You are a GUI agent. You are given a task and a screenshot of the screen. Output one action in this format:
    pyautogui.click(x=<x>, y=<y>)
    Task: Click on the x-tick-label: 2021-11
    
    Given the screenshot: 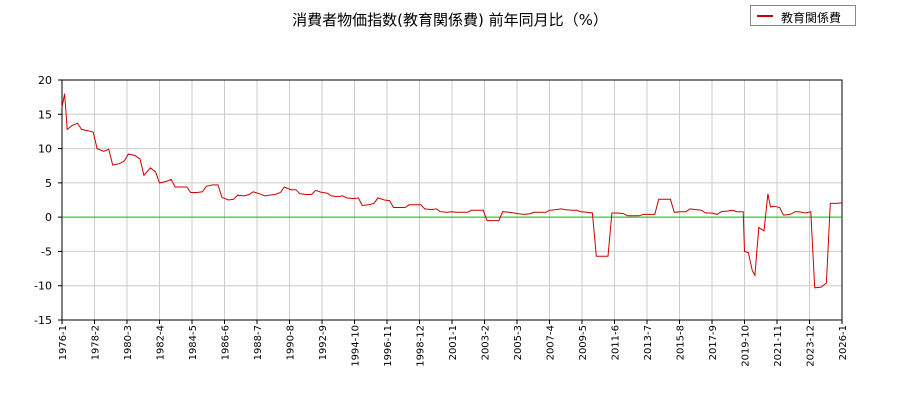 What is the action you would take?
    pyautogui.click(x=778, y=346)
    